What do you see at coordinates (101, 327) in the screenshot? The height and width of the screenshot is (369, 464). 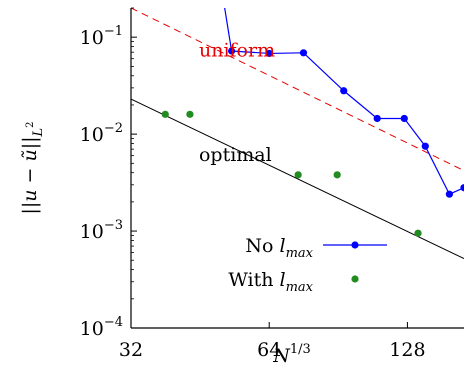 I see `y-tick-label: 10⁻⁴` at bounding box center [101, 327].